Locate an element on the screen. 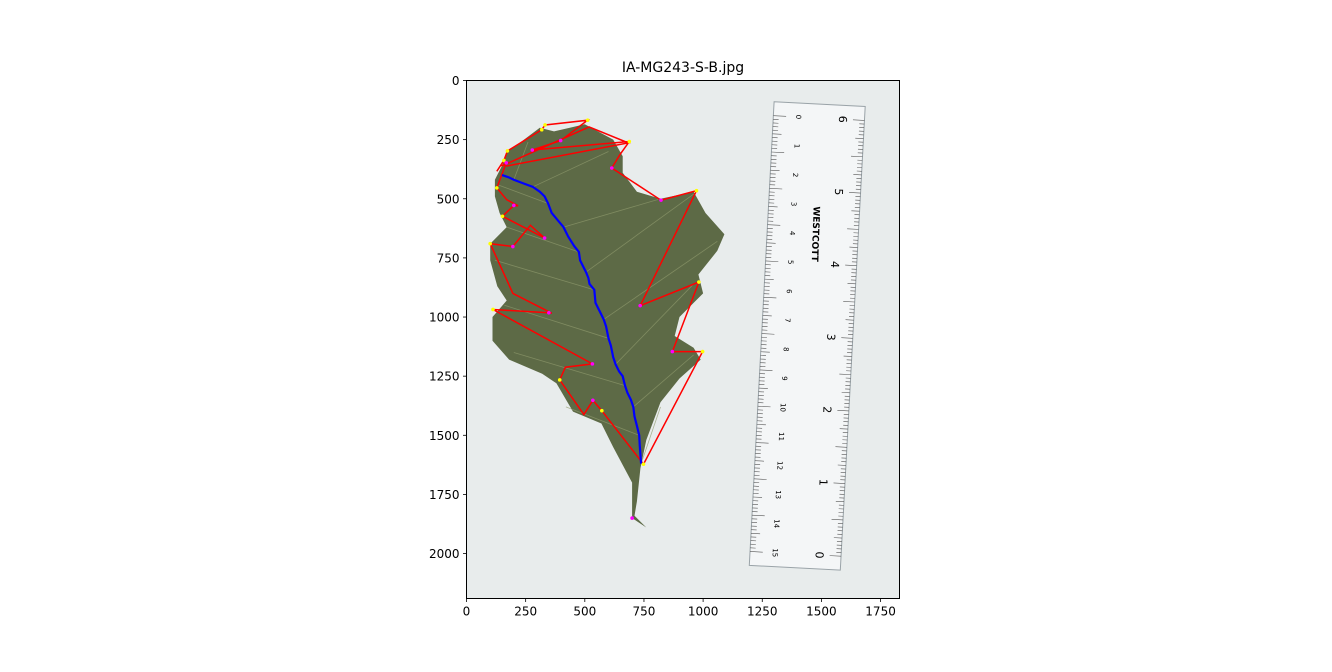  y-tick-label: 500 is located at coordinates (448, 199).